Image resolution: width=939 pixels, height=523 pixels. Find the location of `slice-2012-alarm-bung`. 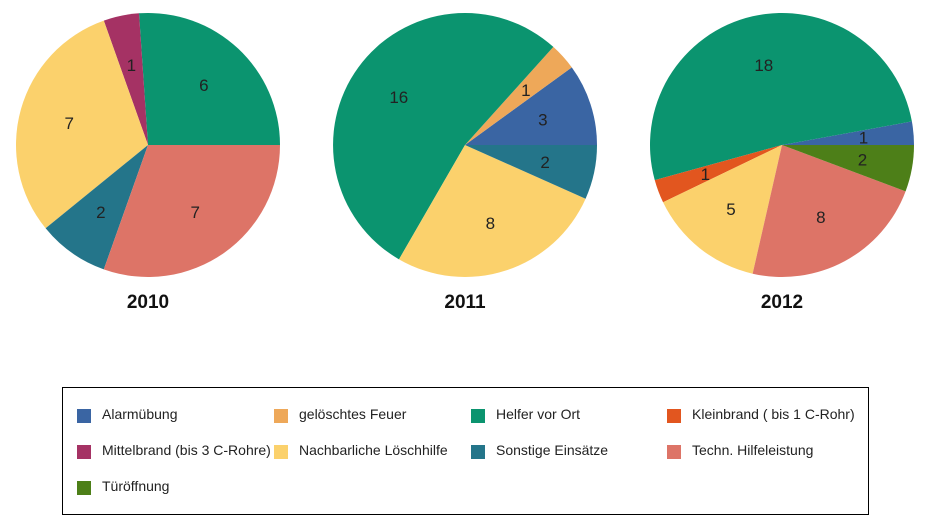

slice-2012-alarm-bung is located at coordinates (848, 133).